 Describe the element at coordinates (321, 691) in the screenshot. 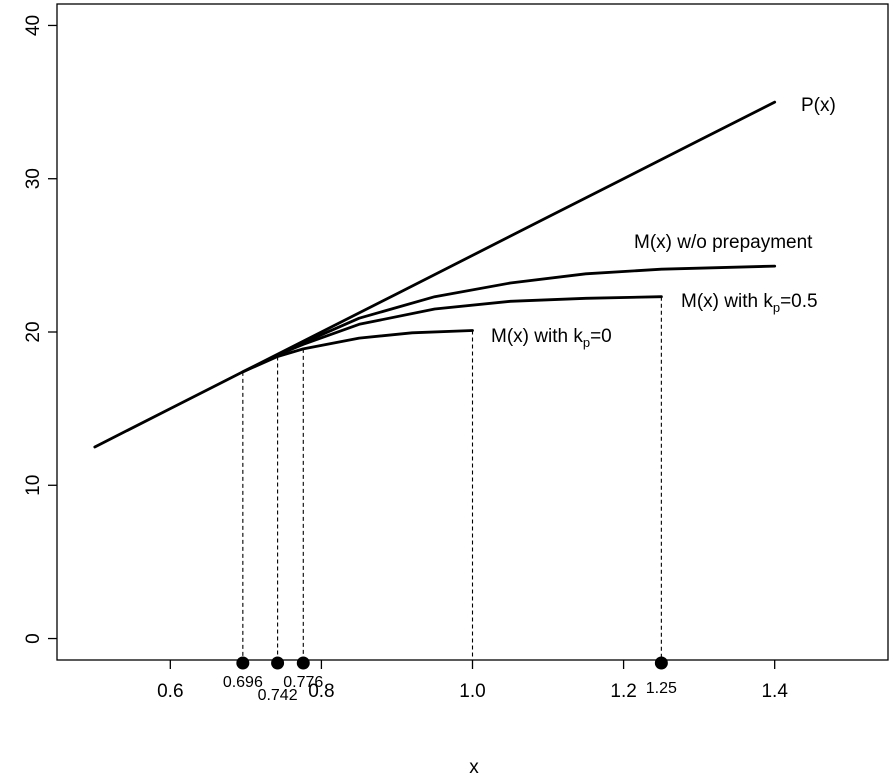

I see `x-tick-label: 0.8` at that location.